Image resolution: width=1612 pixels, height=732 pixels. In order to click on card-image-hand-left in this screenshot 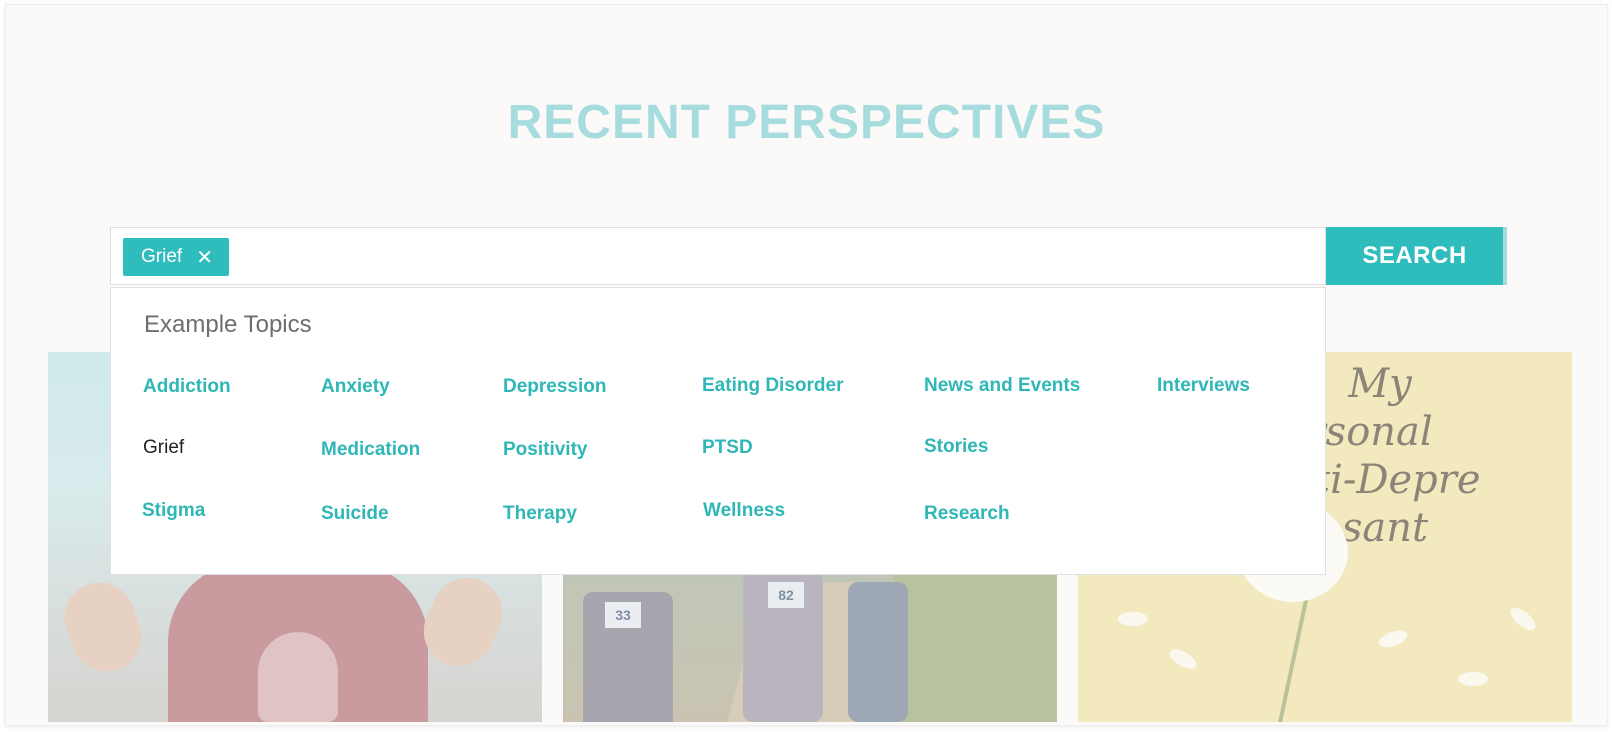, I will do `click(103, 627)`.